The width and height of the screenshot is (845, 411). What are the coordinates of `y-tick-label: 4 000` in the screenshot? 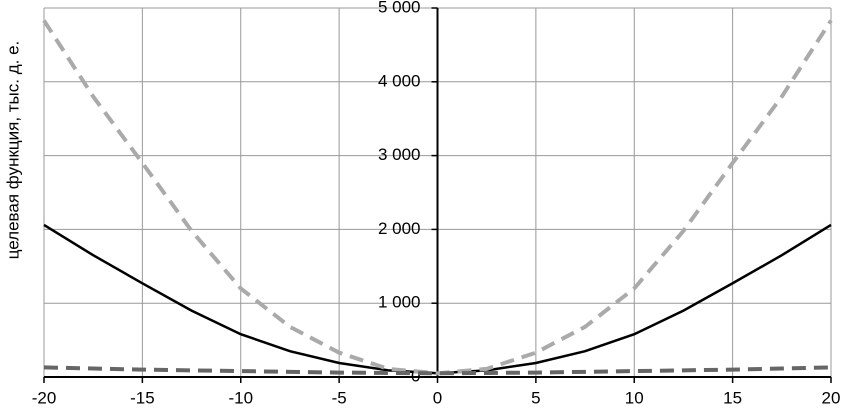 It's located at (399, 80).